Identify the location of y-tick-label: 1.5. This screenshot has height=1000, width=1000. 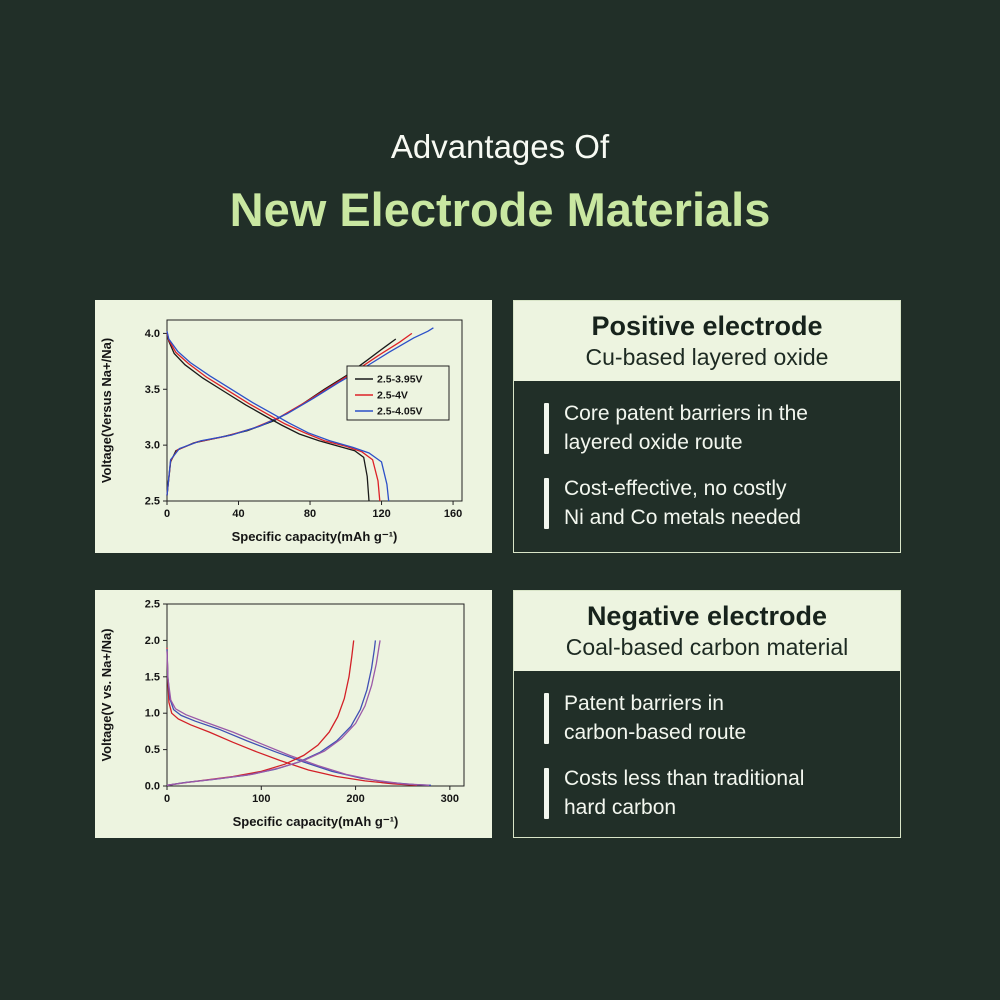
(152, 677).